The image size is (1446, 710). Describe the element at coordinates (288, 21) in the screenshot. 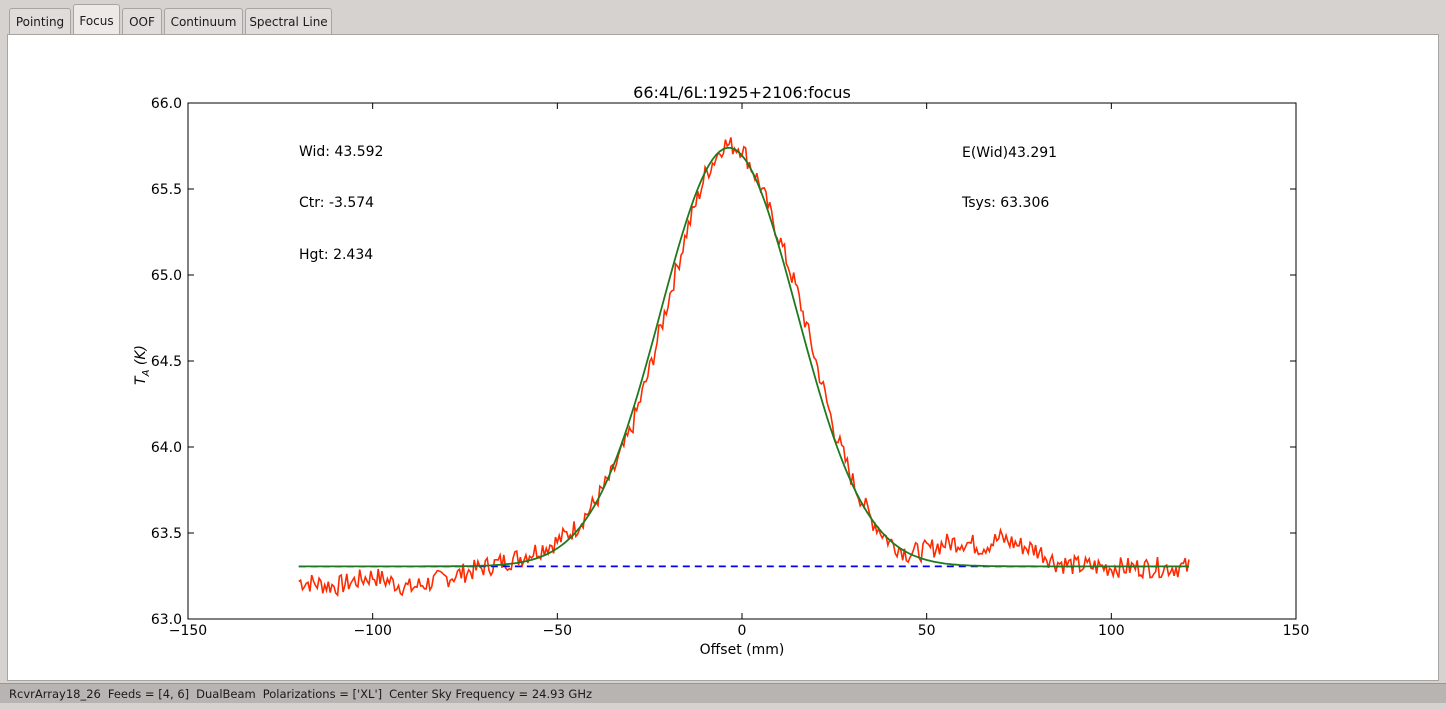

I see `tab-spectral-line: Spectral Line` at that location.